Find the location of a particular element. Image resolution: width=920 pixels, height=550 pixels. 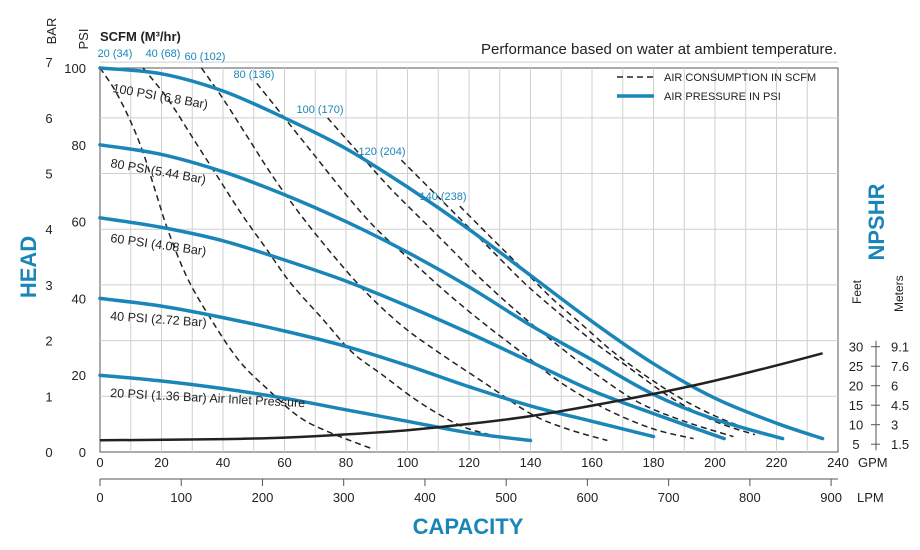

gpm-tick-label: 20 is located at coordinates (161, 462).